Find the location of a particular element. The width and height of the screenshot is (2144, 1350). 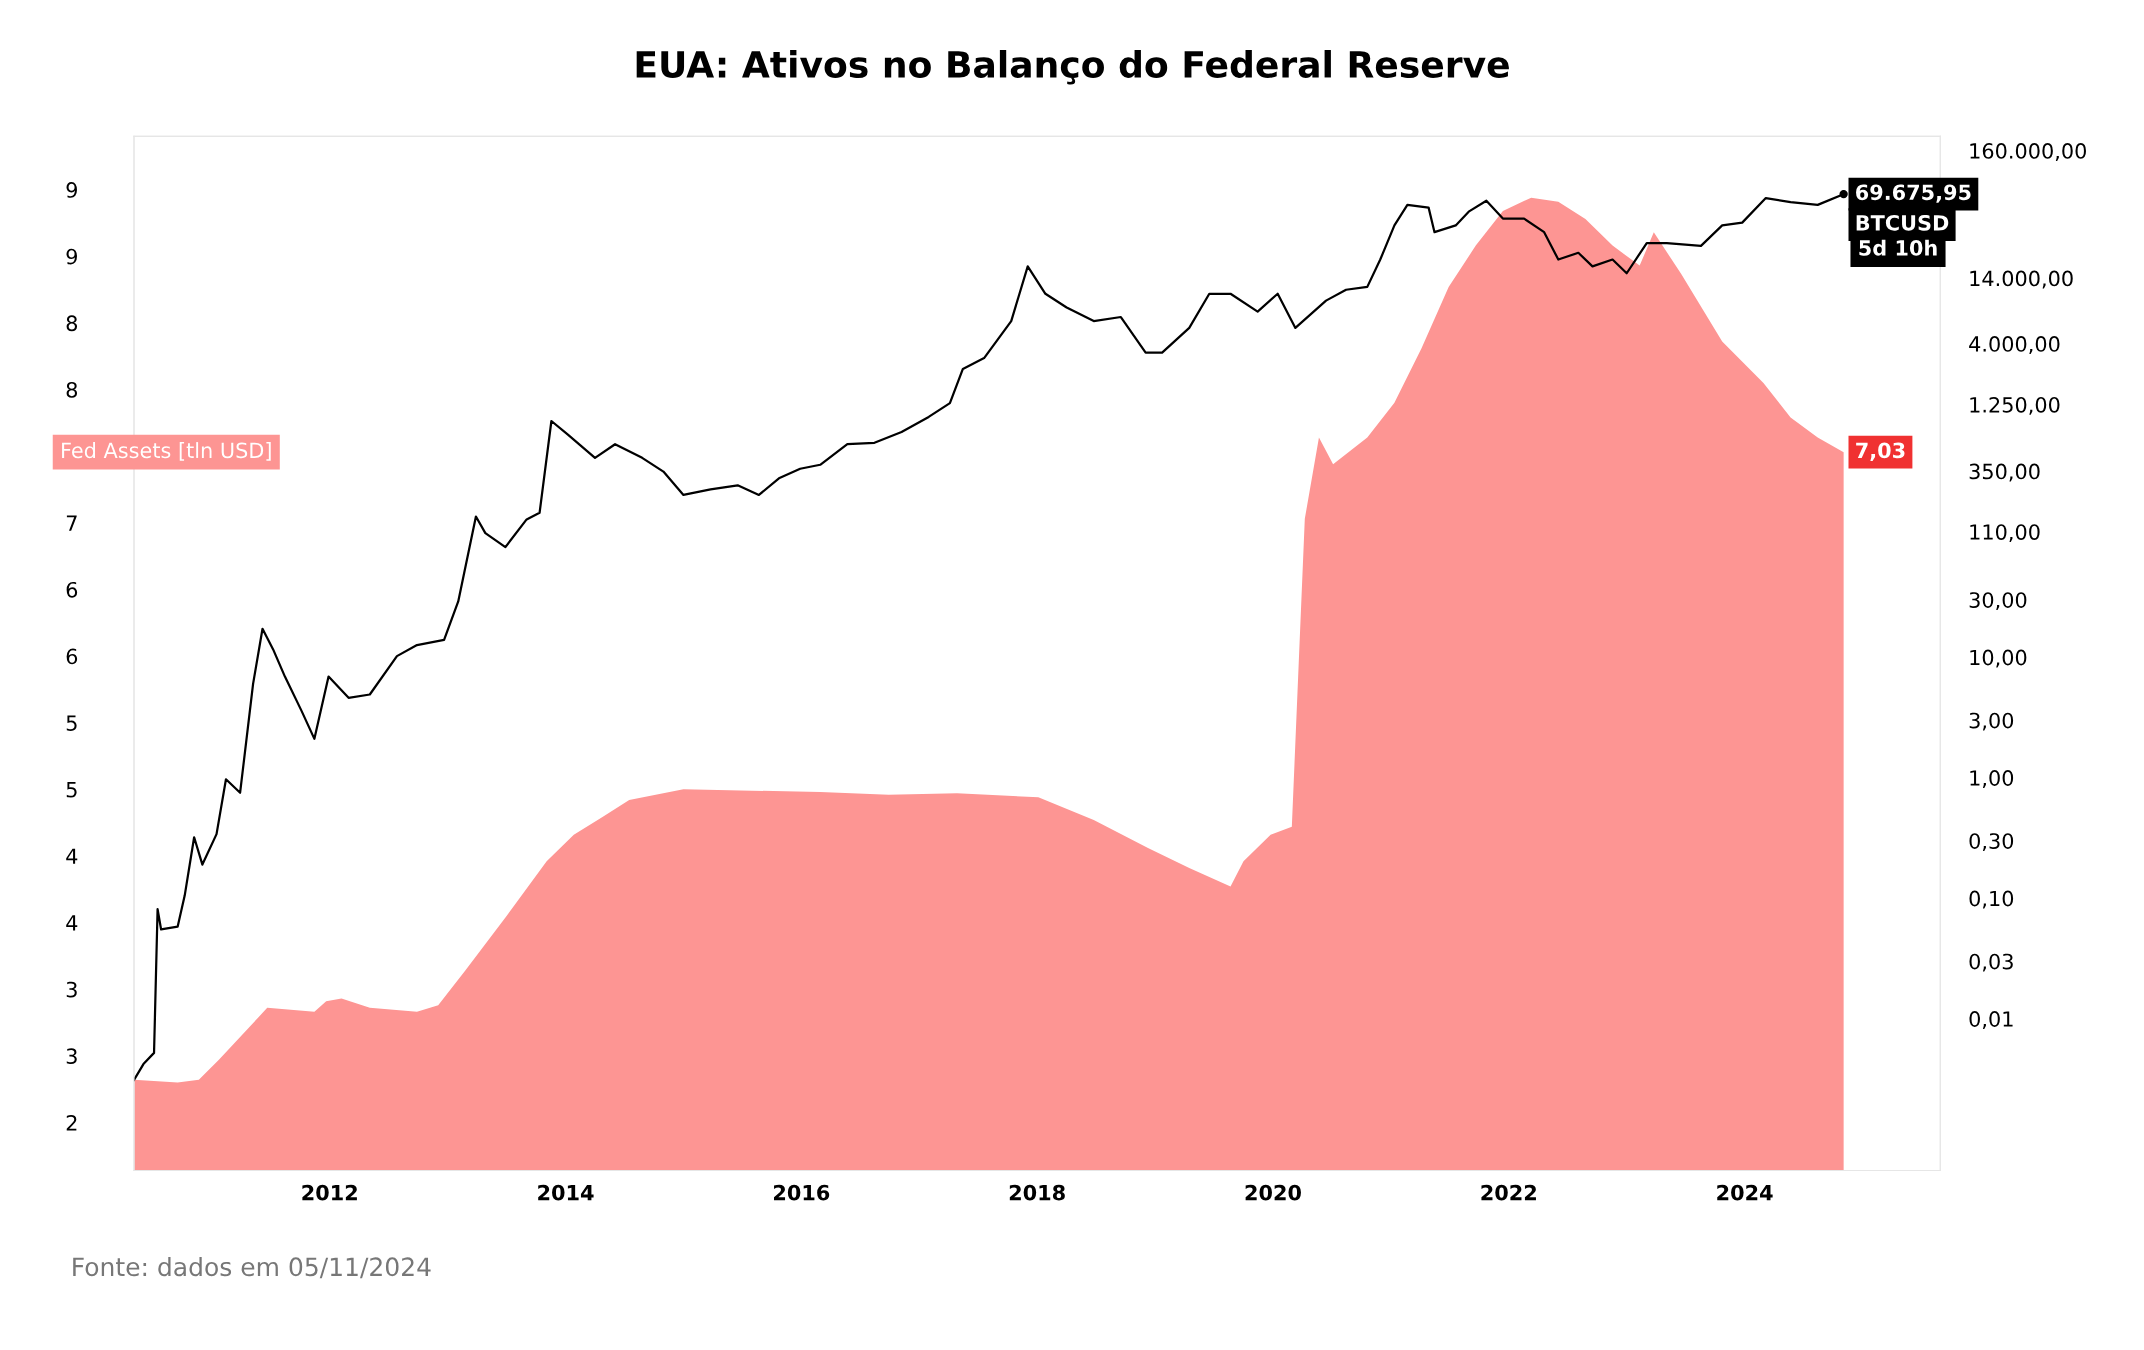

y2-tick-label: 160.000,00 is located at coordinates (2028, 152).